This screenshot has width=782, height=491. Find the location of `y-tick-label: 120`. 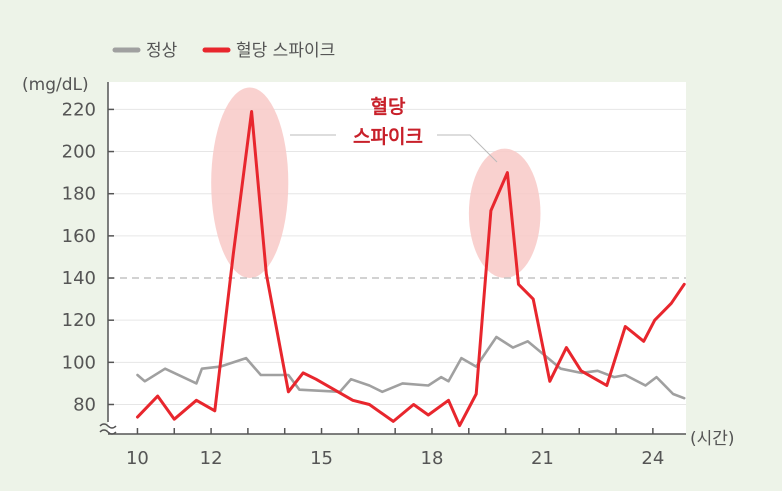

y-tick-label: 120 is located at coordinates (79, 320).